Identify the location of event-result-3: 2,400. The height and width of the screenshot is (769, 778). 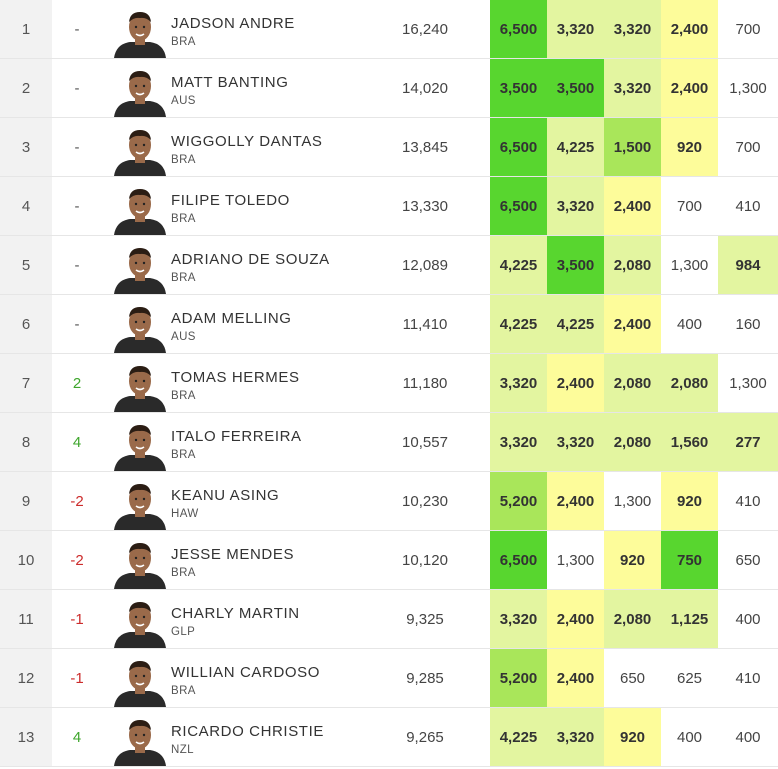
(632, 206).